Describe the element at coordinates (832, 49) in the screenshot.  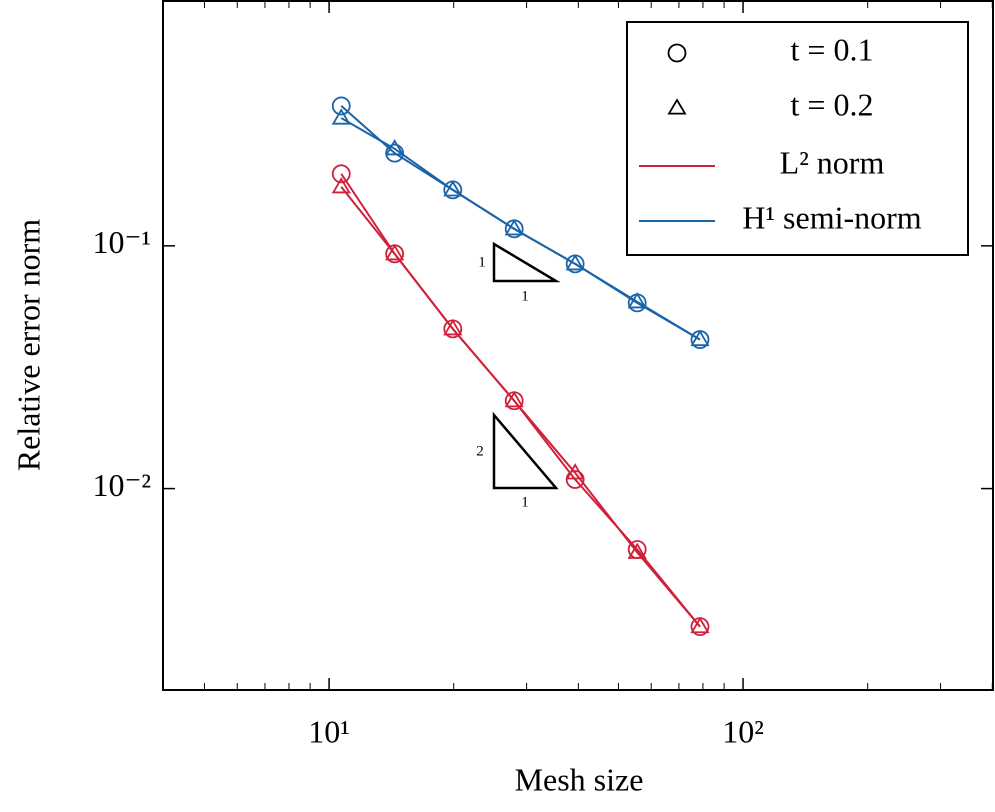
I see `legend-label: t = 0.1` at that location.